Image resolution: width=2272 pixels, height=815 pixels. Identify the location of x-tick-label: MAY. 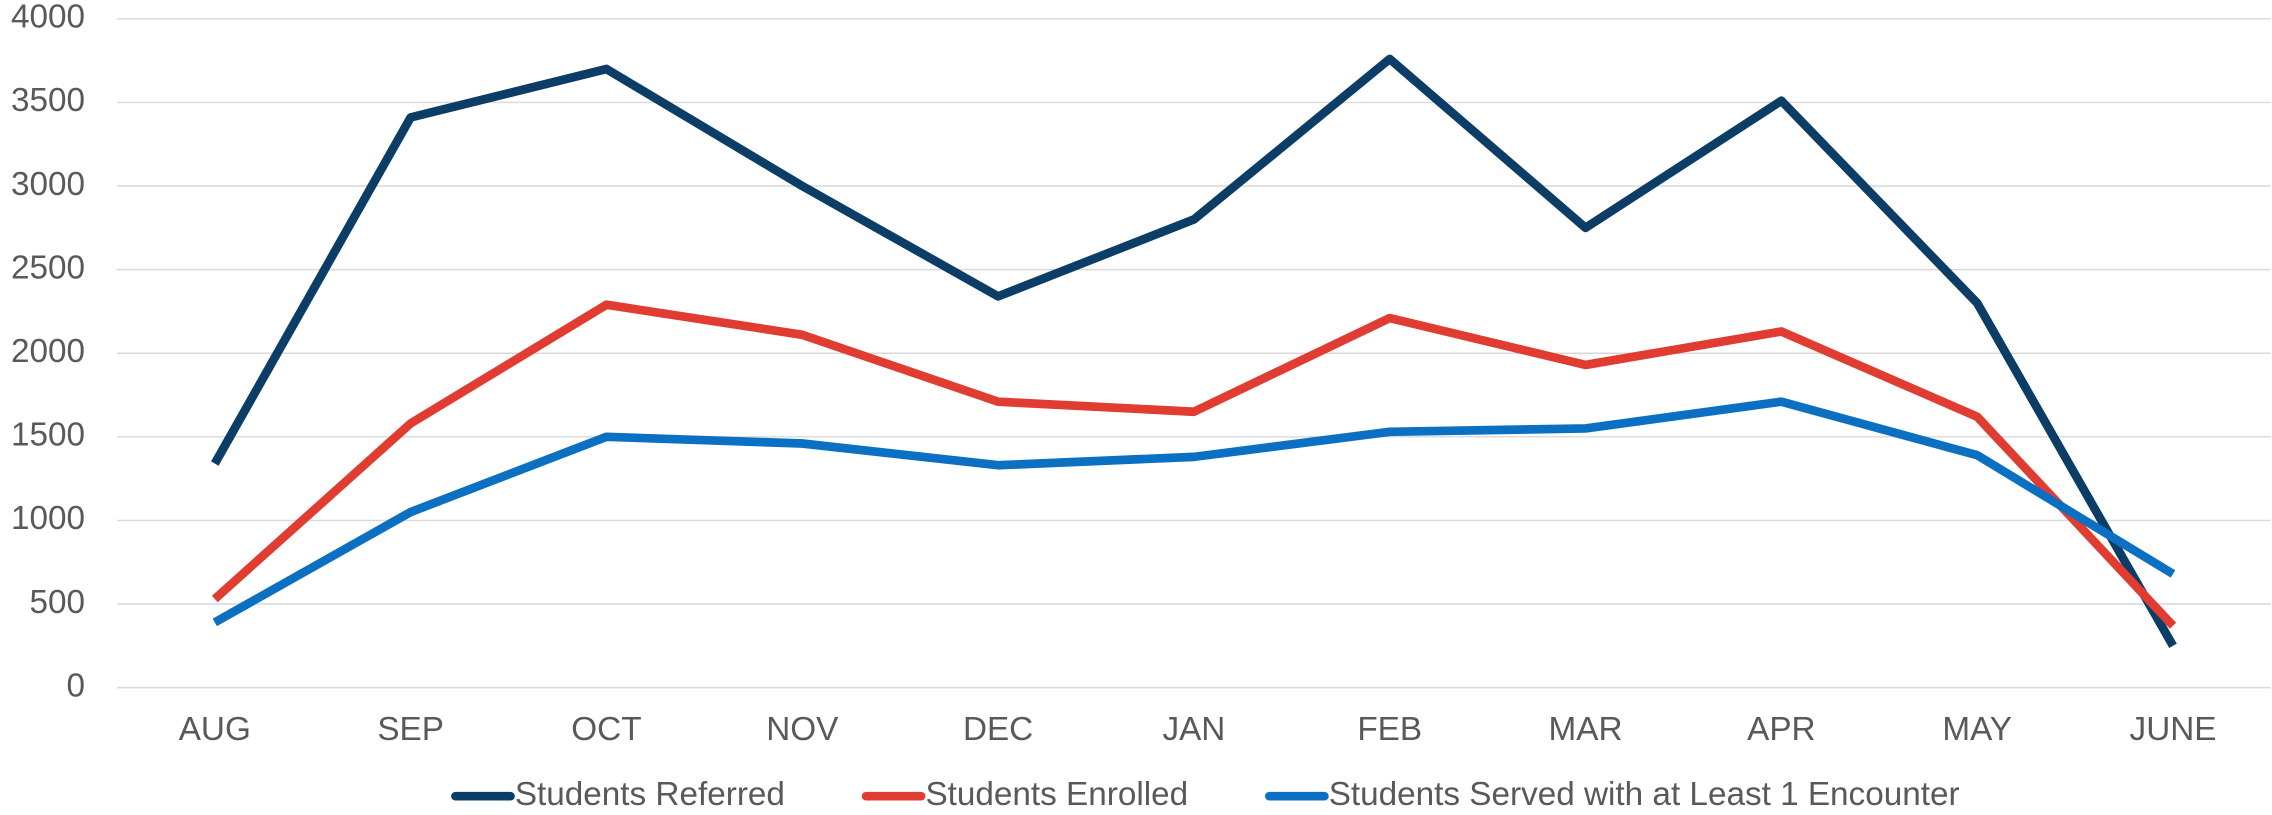
(1977, 729).